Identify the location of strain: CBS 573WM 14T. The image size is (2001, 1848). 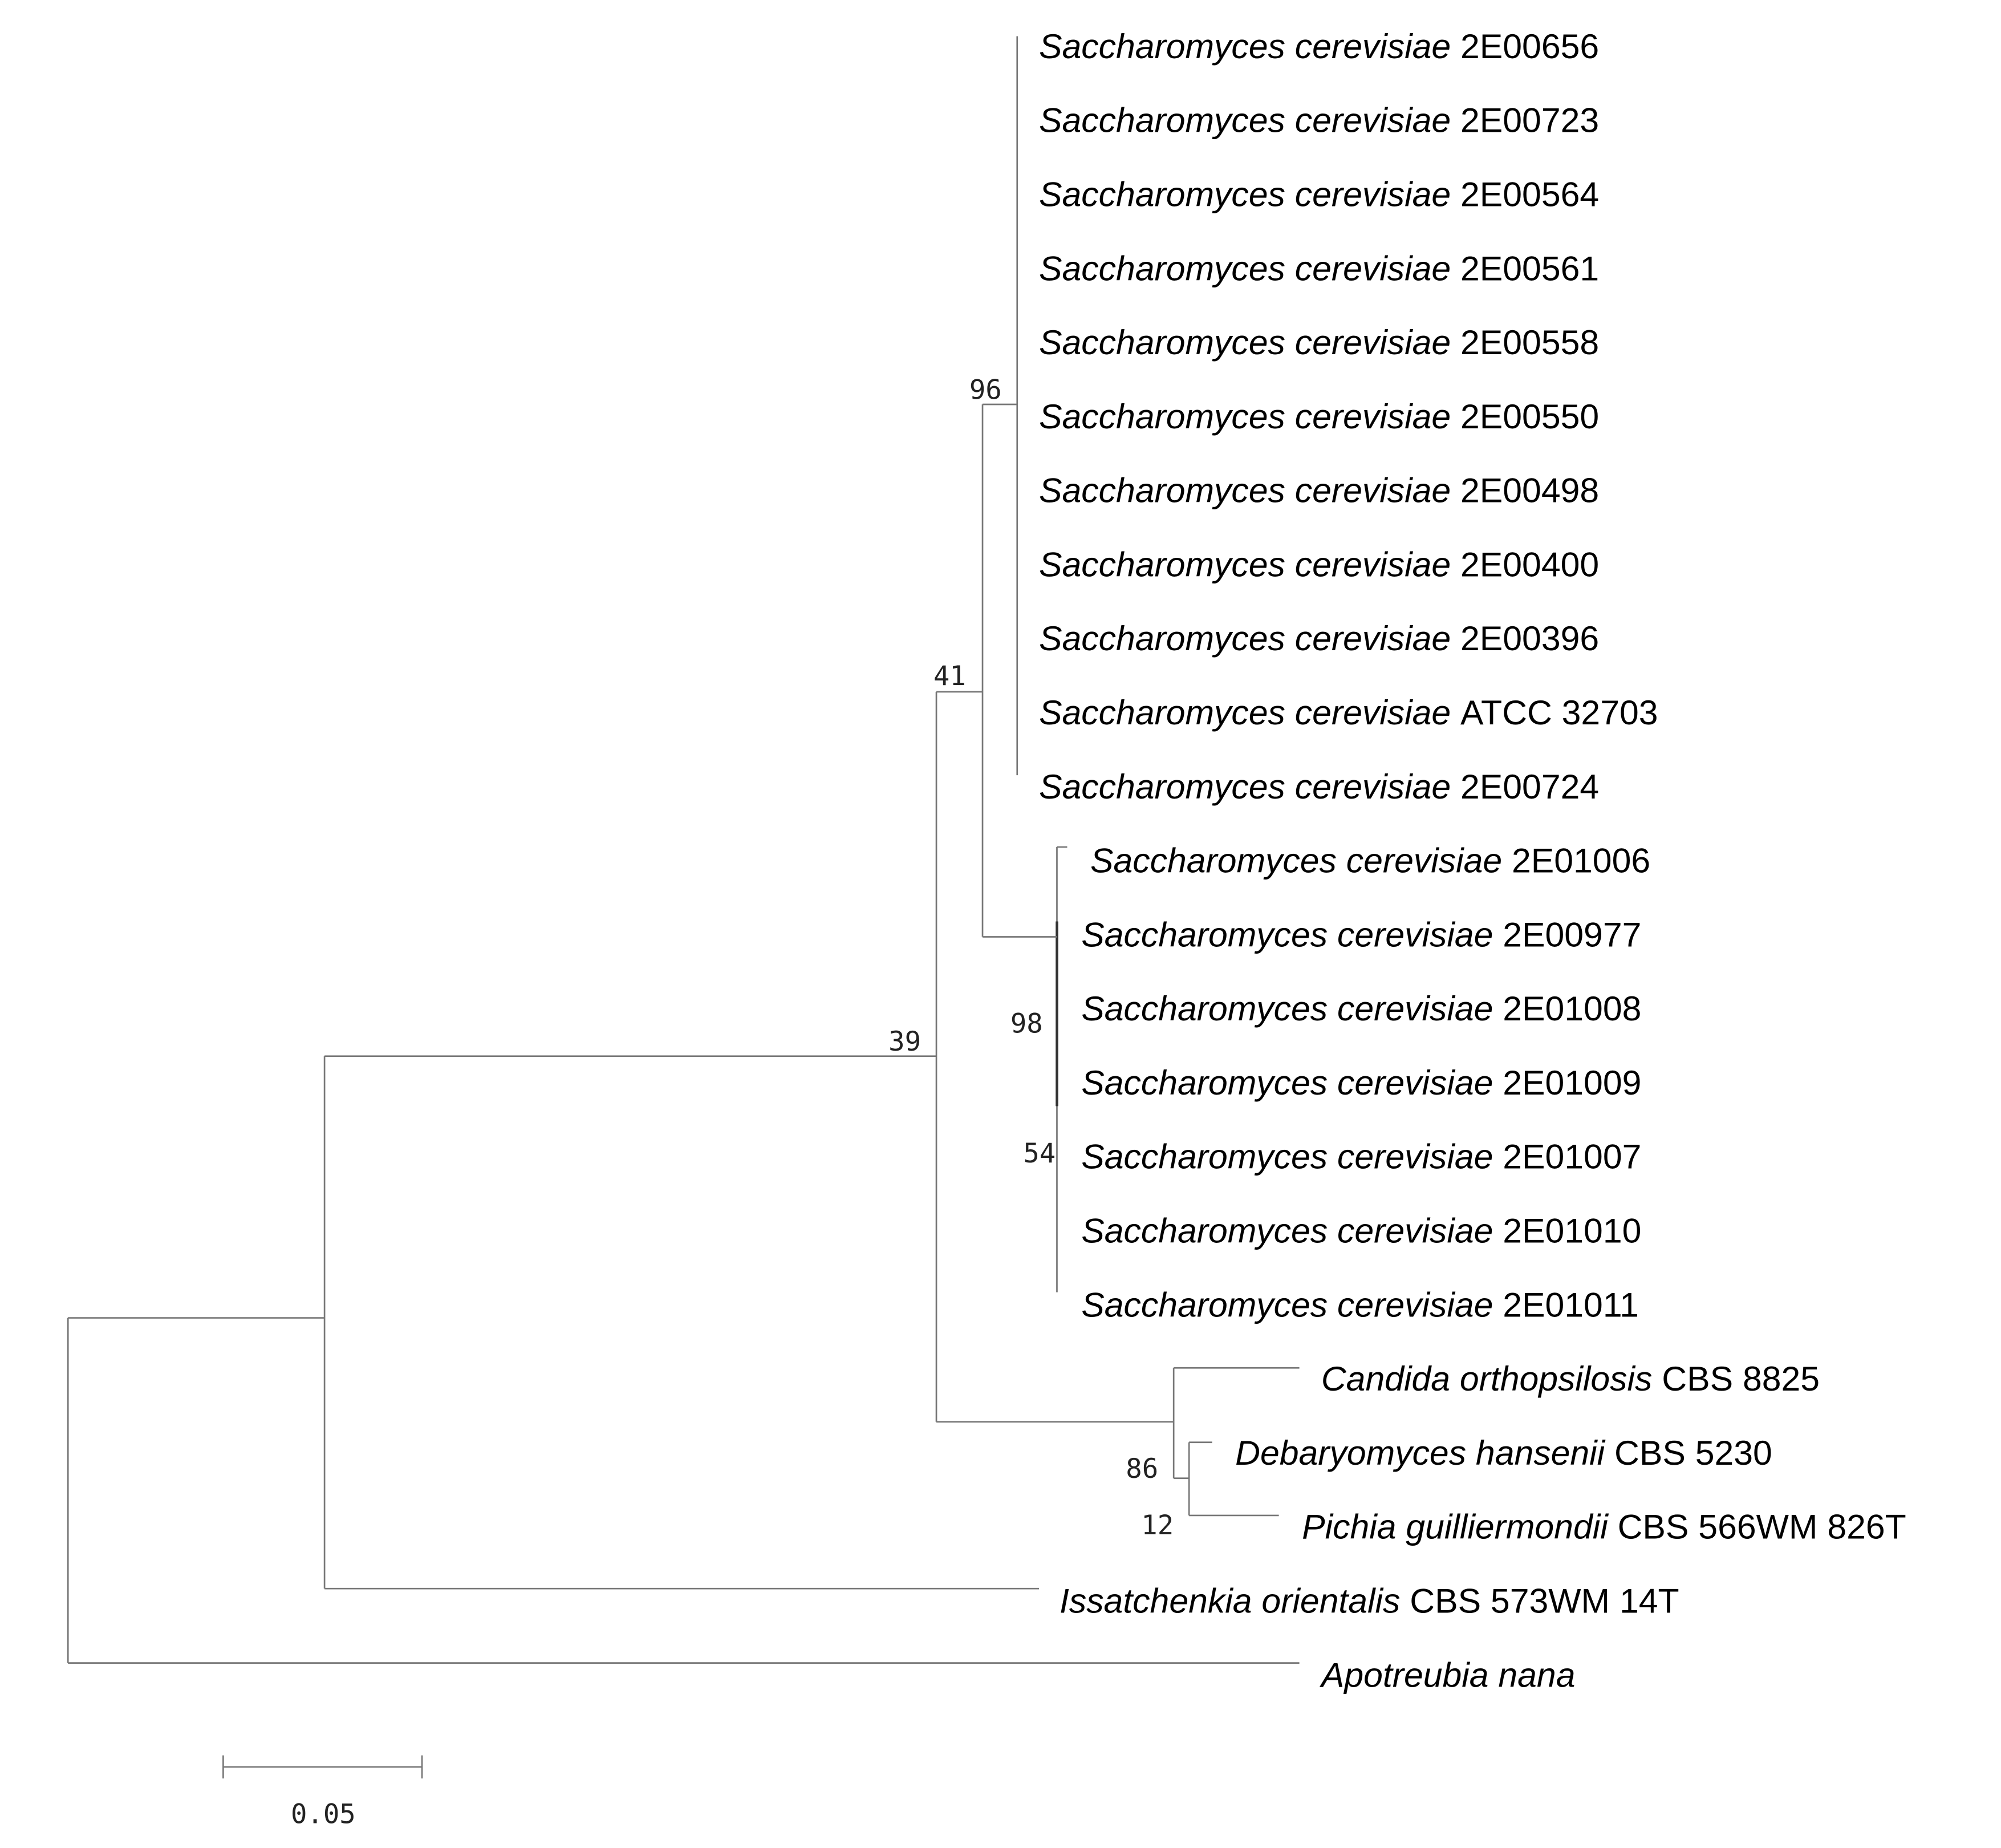
(1544, 1601).